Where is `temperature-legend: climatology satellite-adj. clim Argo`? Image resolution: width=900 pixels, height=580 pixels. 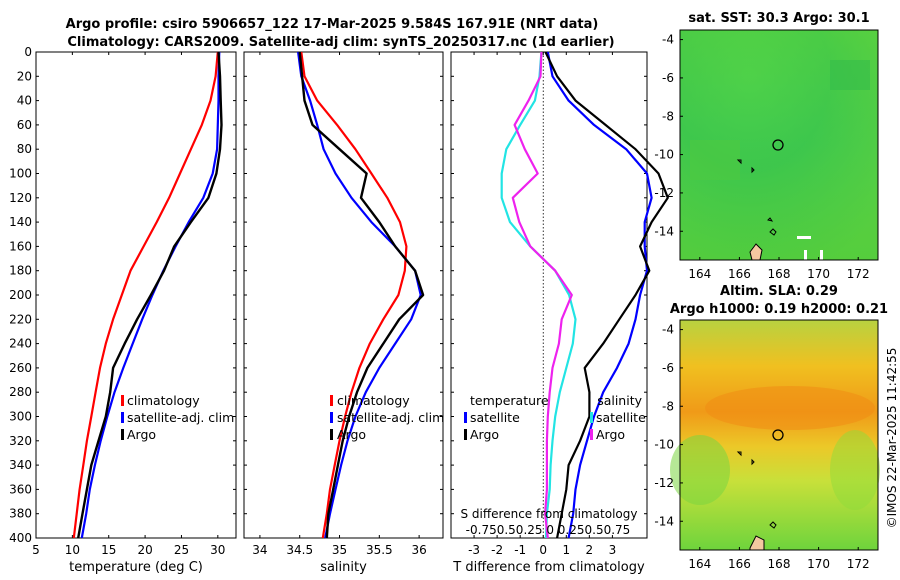
temperature-legend: climatology satellite-adj. clim Argo is located at coordinates (177, 417).